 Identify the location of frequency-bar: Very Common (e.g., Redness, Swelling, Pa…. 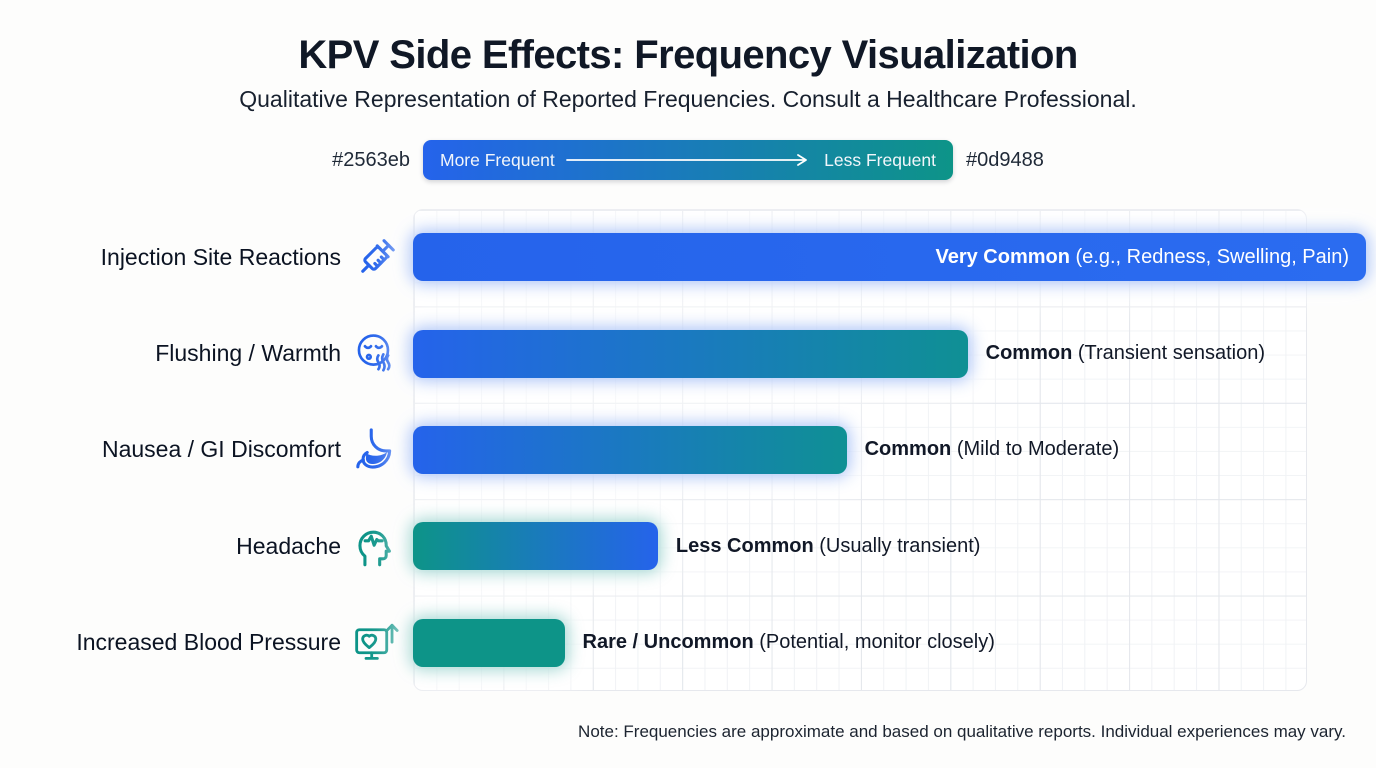
(889, 257).